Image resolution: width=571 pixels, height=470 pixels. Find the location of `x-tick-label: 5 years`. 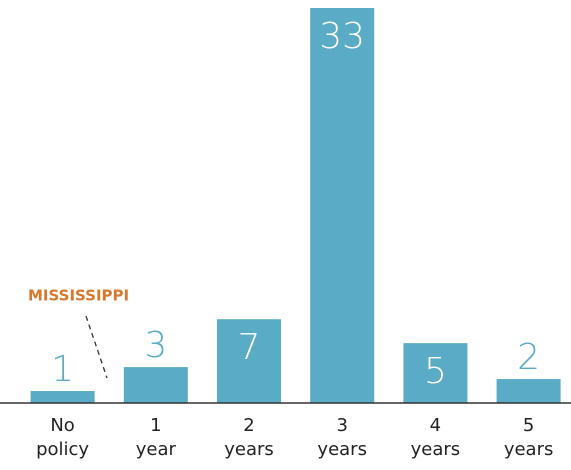

x-tick-label: 5 years is located at coordinates (528, 437).